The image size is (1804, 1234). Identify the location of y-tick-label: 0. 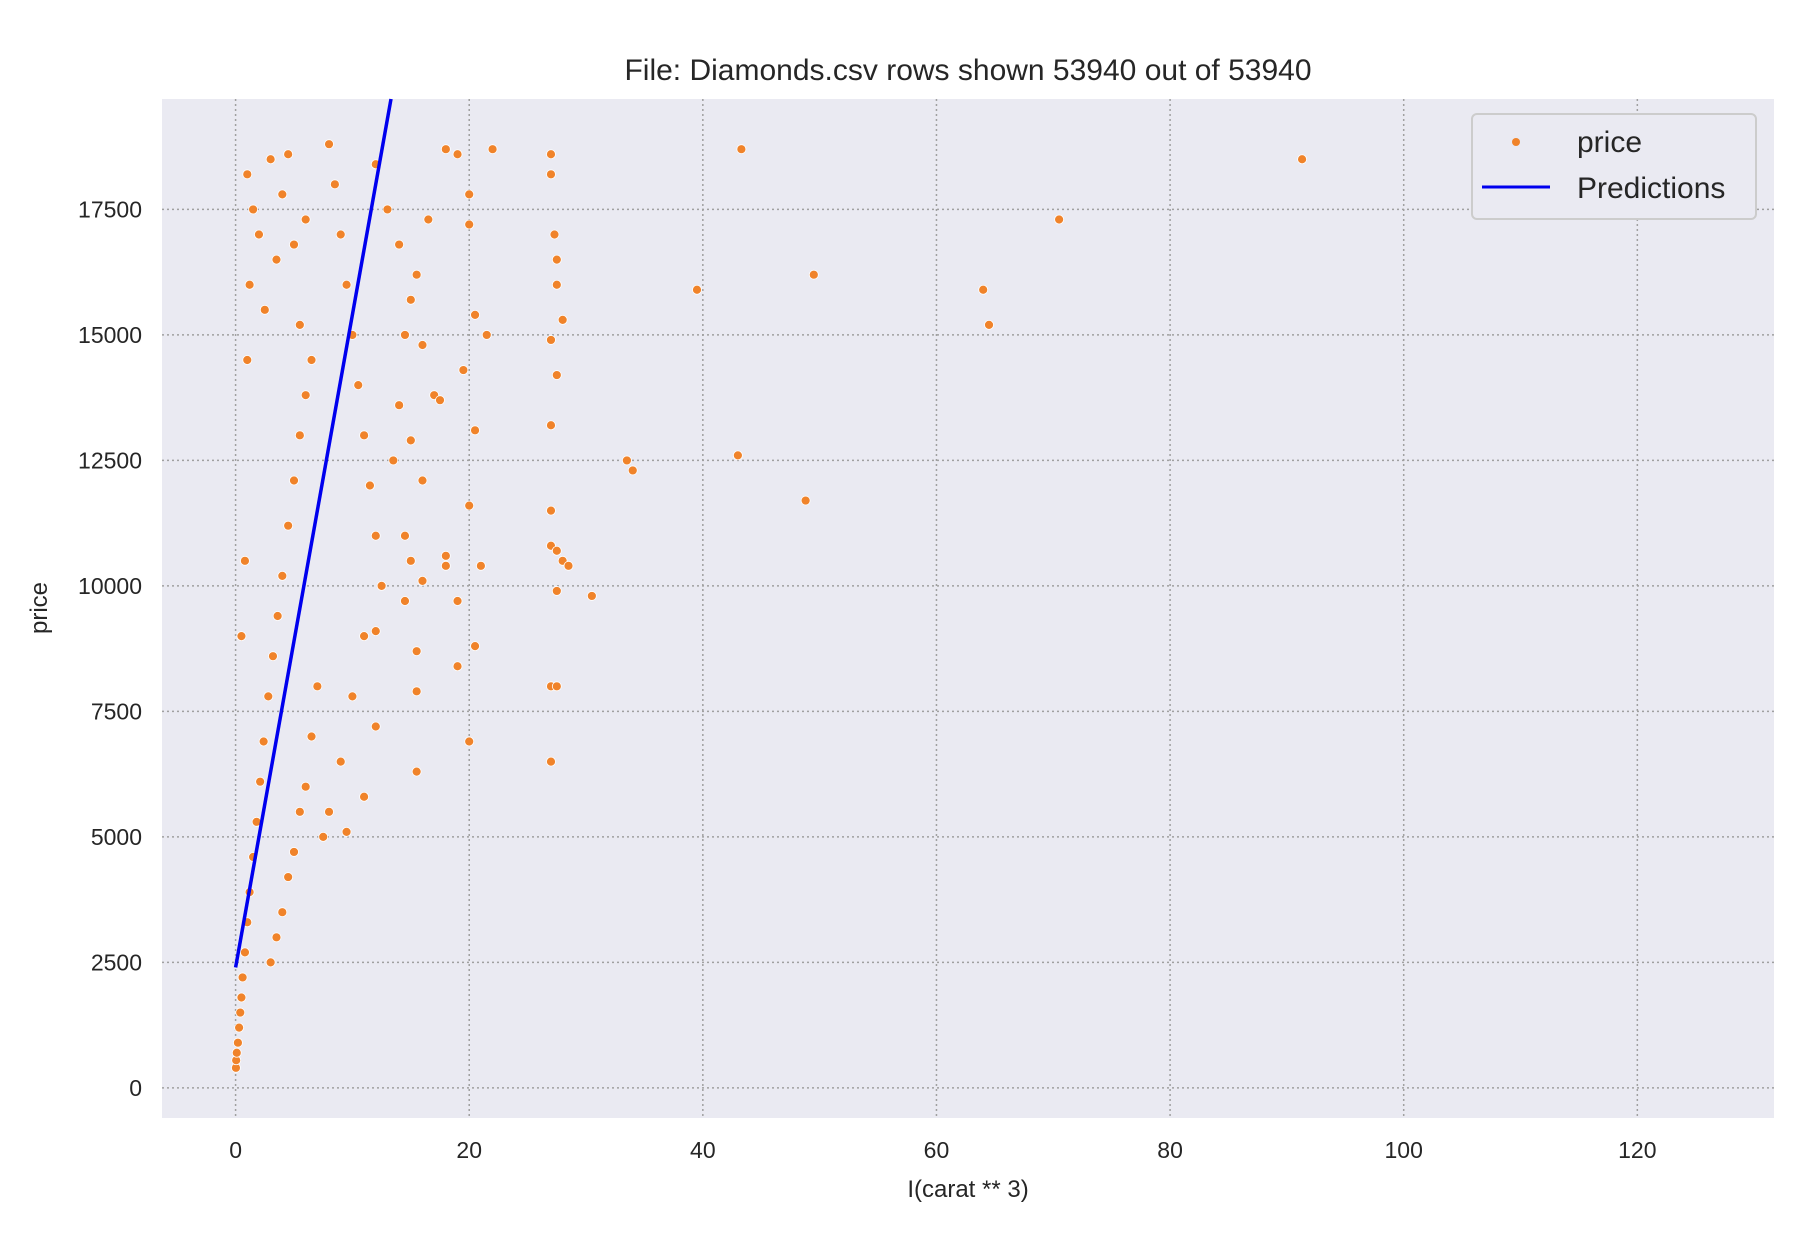
(135, 1088).